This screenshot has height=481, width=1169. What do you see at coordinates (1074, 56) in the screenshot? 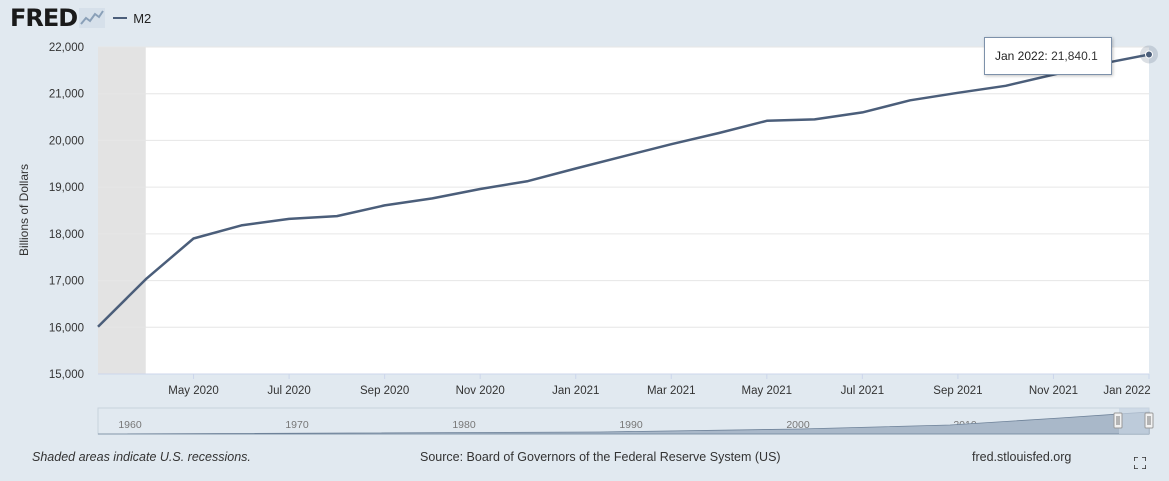
I see `tooltip-value: 21,840.1` at bounding box center [1074, 56].